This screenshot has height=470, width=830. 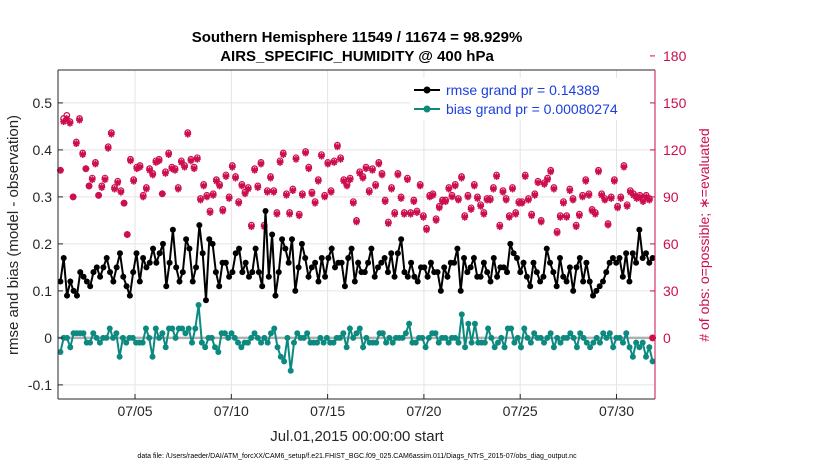 What do you see at coordinates (675, 103) in the screenshot?
I see `y-right-tick-label: 150` at bounding box center [675, 103].